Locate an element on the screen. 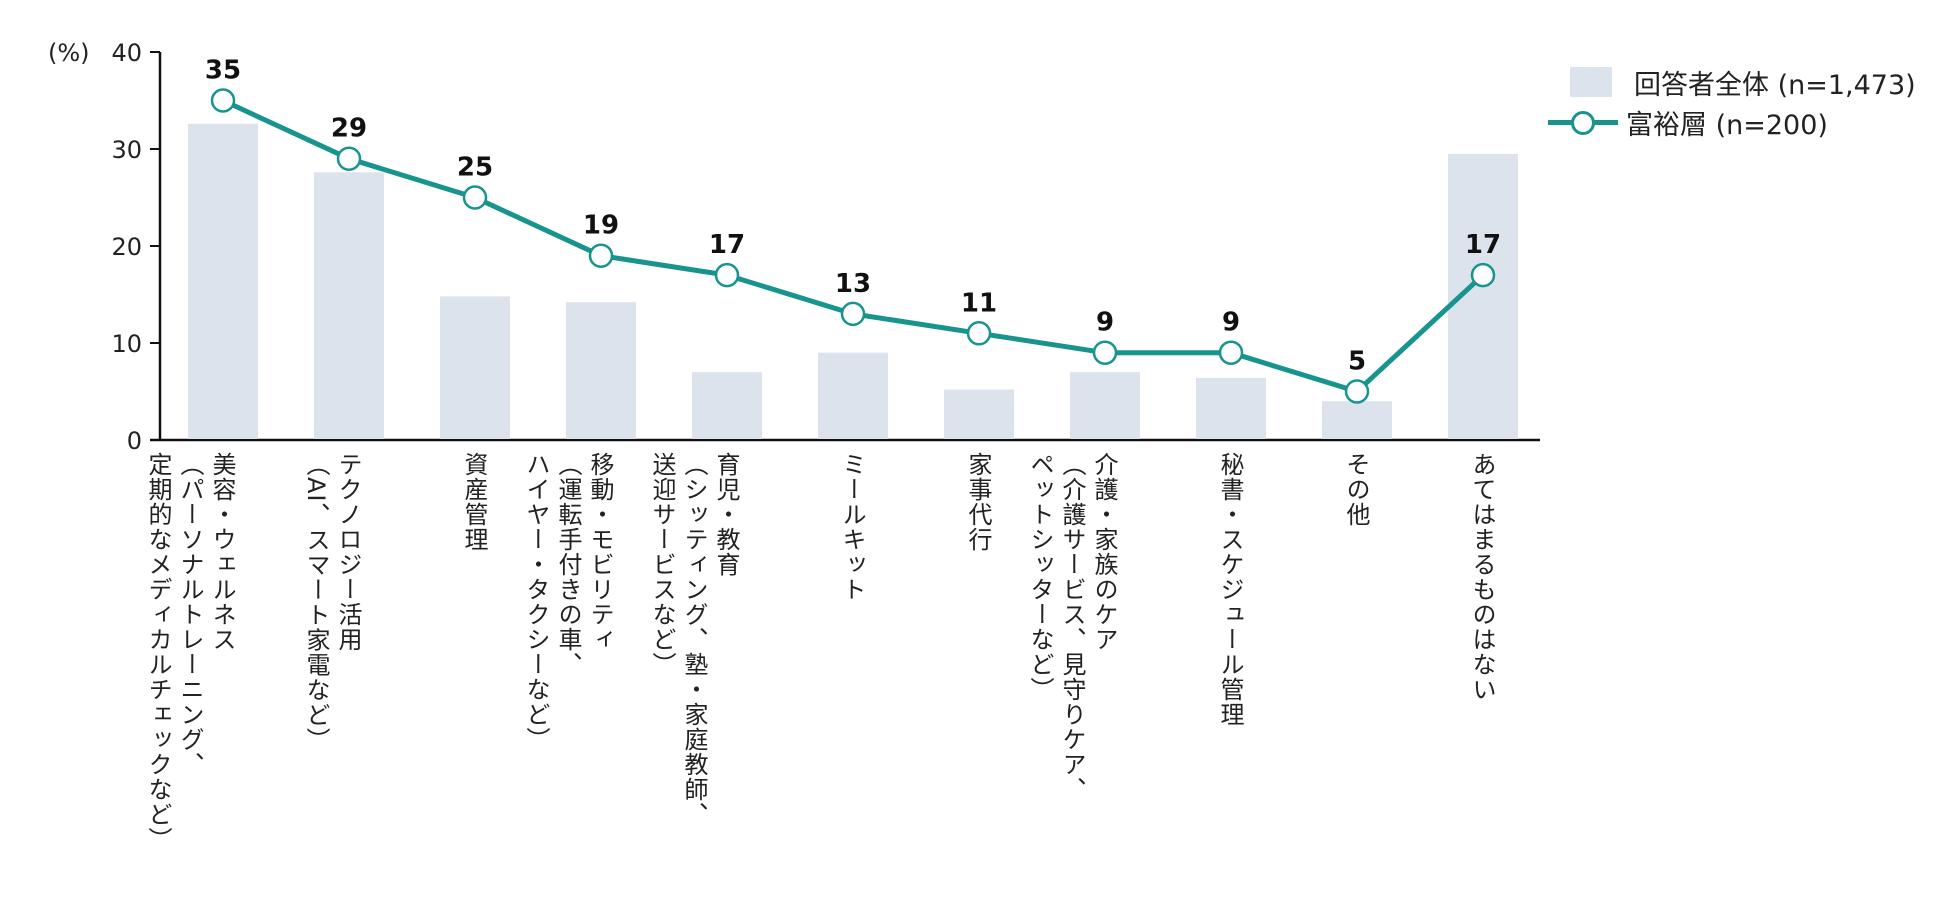 This screenshot has height=924, width=1950. x-axis-label: 育児・教育 （シッティング、塾・家庭教師、 送迎サービスなど） is located at coordinates (694, 639).